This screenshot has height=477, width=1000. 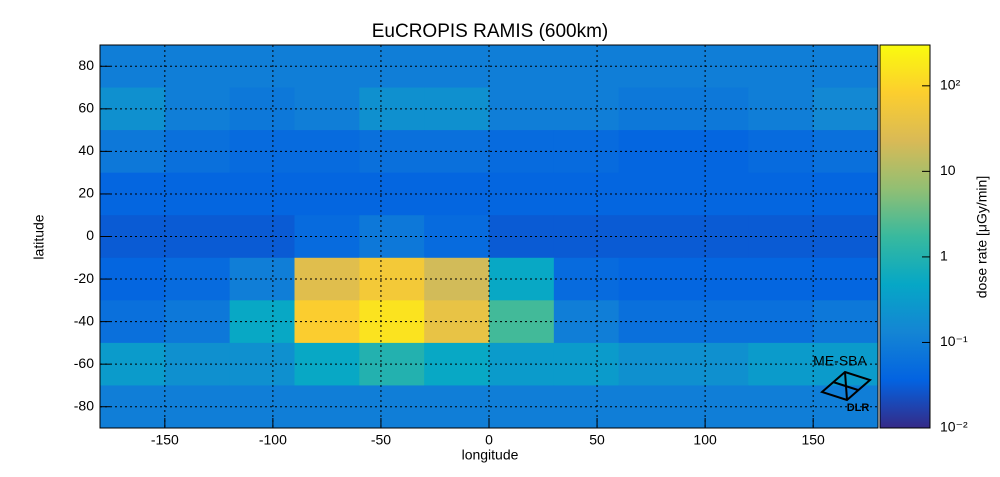 What do you see at coordinates (90, 235) in the screenshot?
I see `y-tick-label: 0` at bounding box center [90, 235].